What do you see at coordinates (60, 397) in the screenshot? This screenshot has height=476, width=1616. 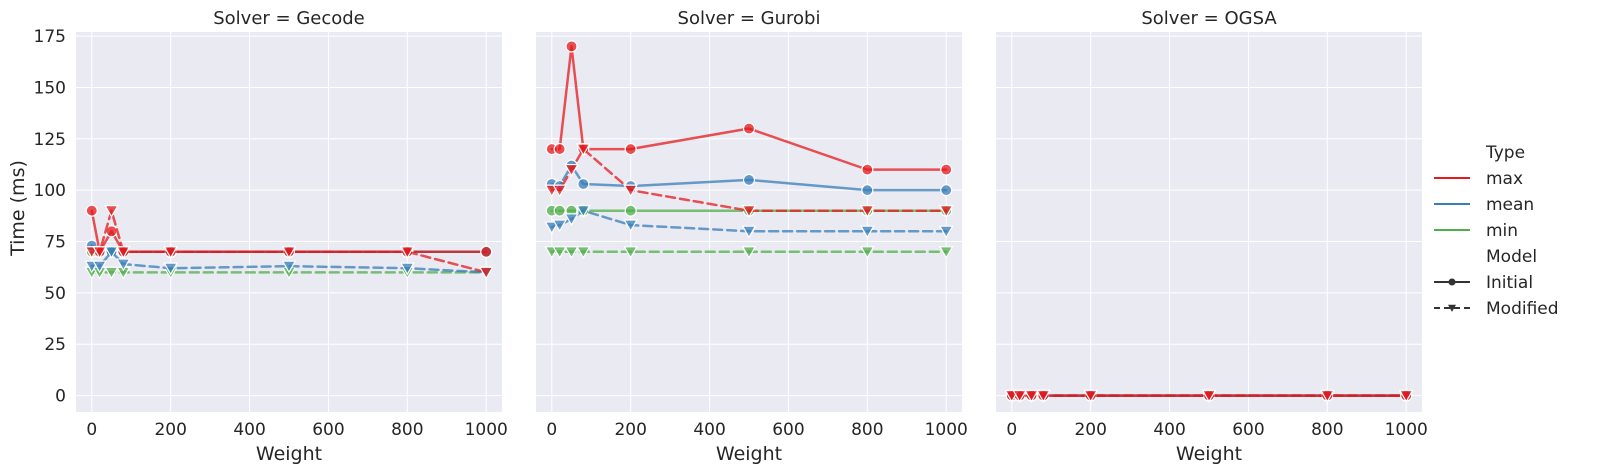 I see `y-tick-label: 0` at bounding box center [60, 397].